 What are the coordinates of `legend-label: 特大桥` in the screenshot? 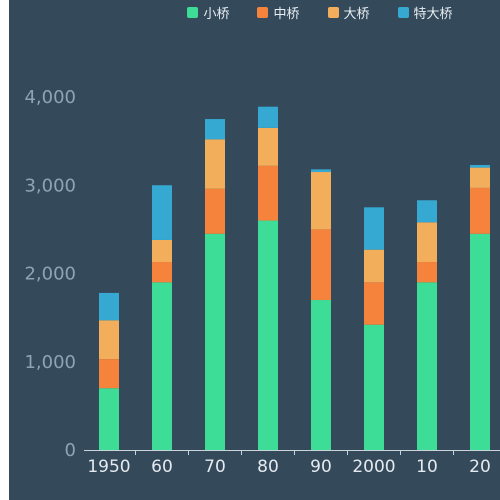 It's located at (433, 14).